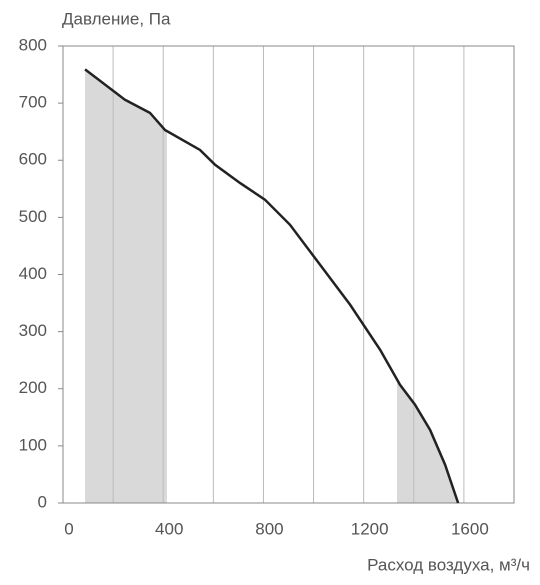 This screenshot has height=585, width=540. I want to click on y-tick-label: 500, so click(33, 216).